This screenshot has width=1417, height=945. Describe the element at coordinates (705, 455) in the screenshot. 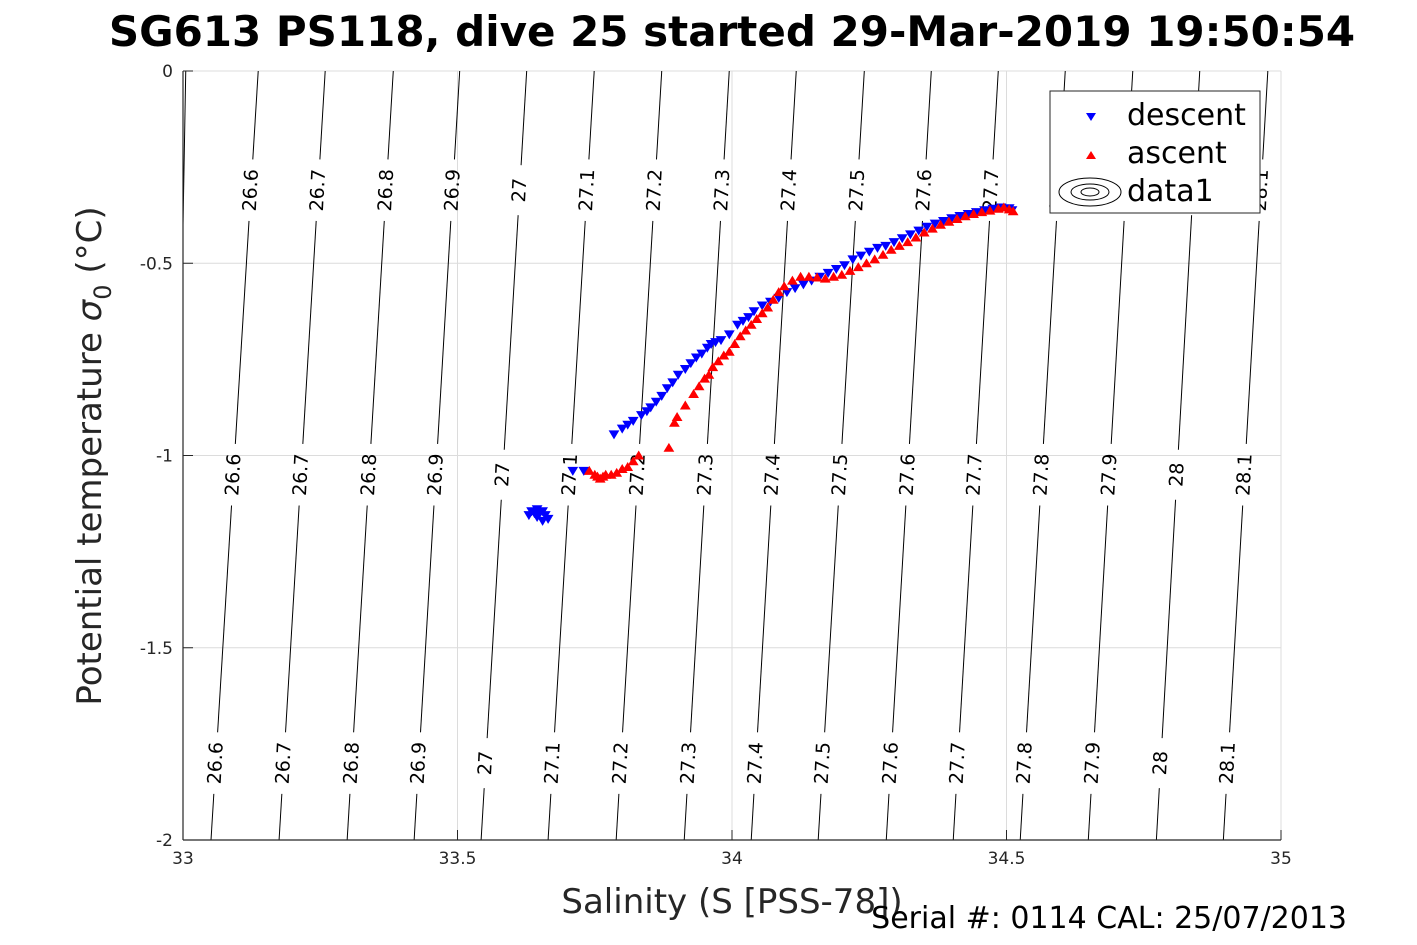

I see `contour-27.3: 27.3 27.3 27.3` at that location.